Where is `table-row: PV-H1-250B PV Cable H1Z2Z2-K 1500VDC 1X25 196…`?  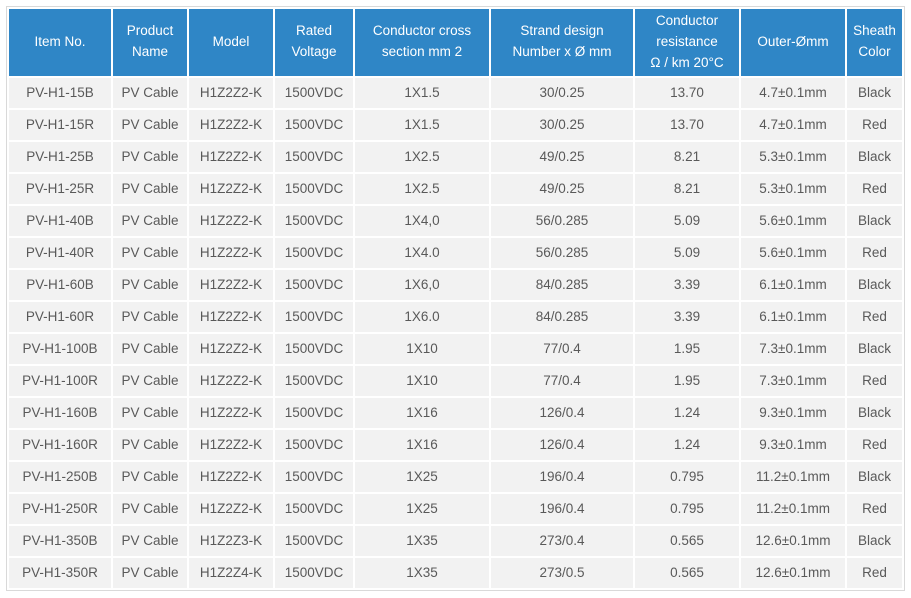 table-row: PV-H1-250B PV Cable H1Z2Z2-K 1500VDC 1X25 196… is located at coordinates (455, 476).